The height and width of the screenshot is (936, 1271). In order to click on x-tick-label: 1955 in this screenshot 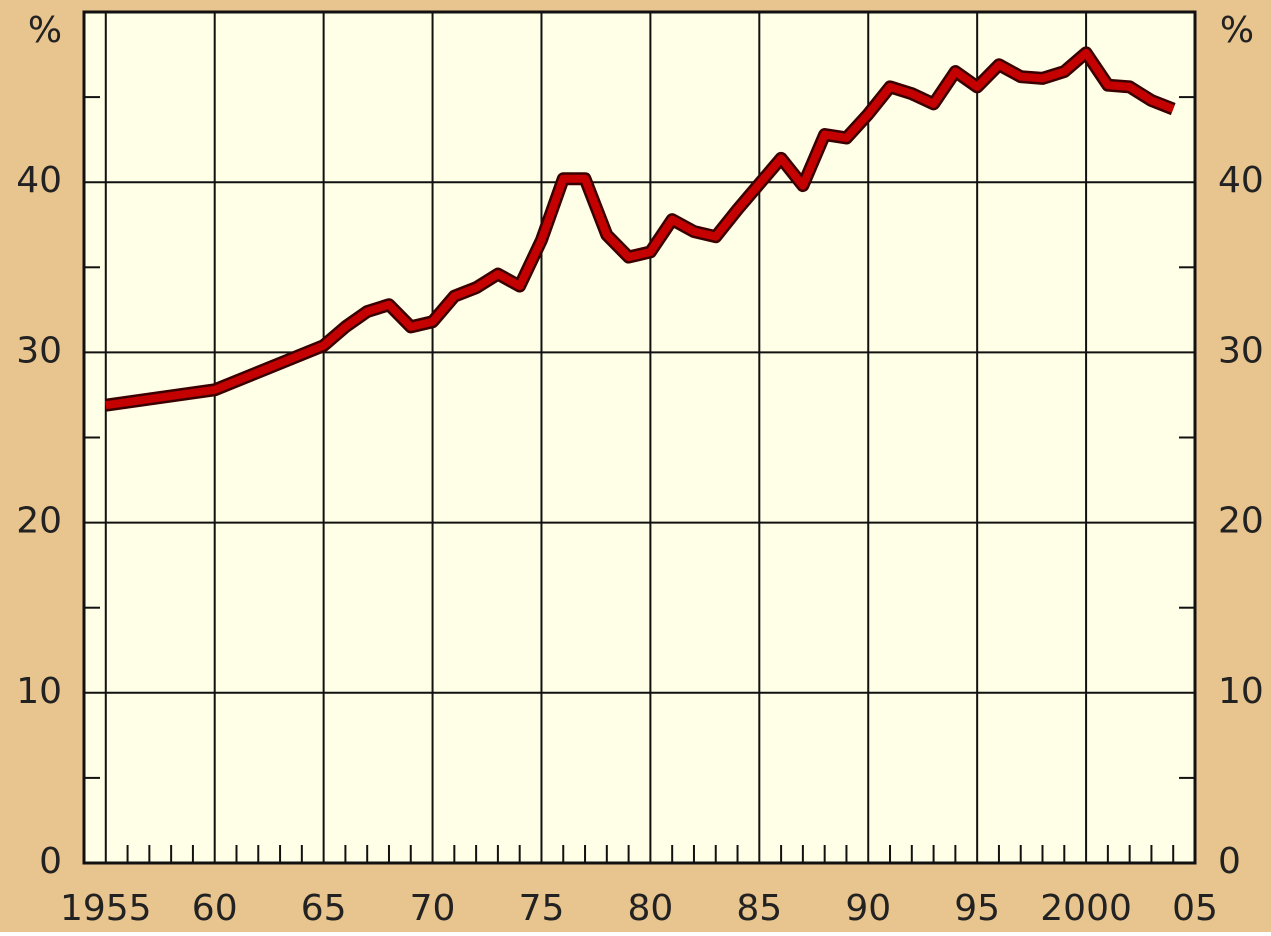, I will do `click(106, 908)`.